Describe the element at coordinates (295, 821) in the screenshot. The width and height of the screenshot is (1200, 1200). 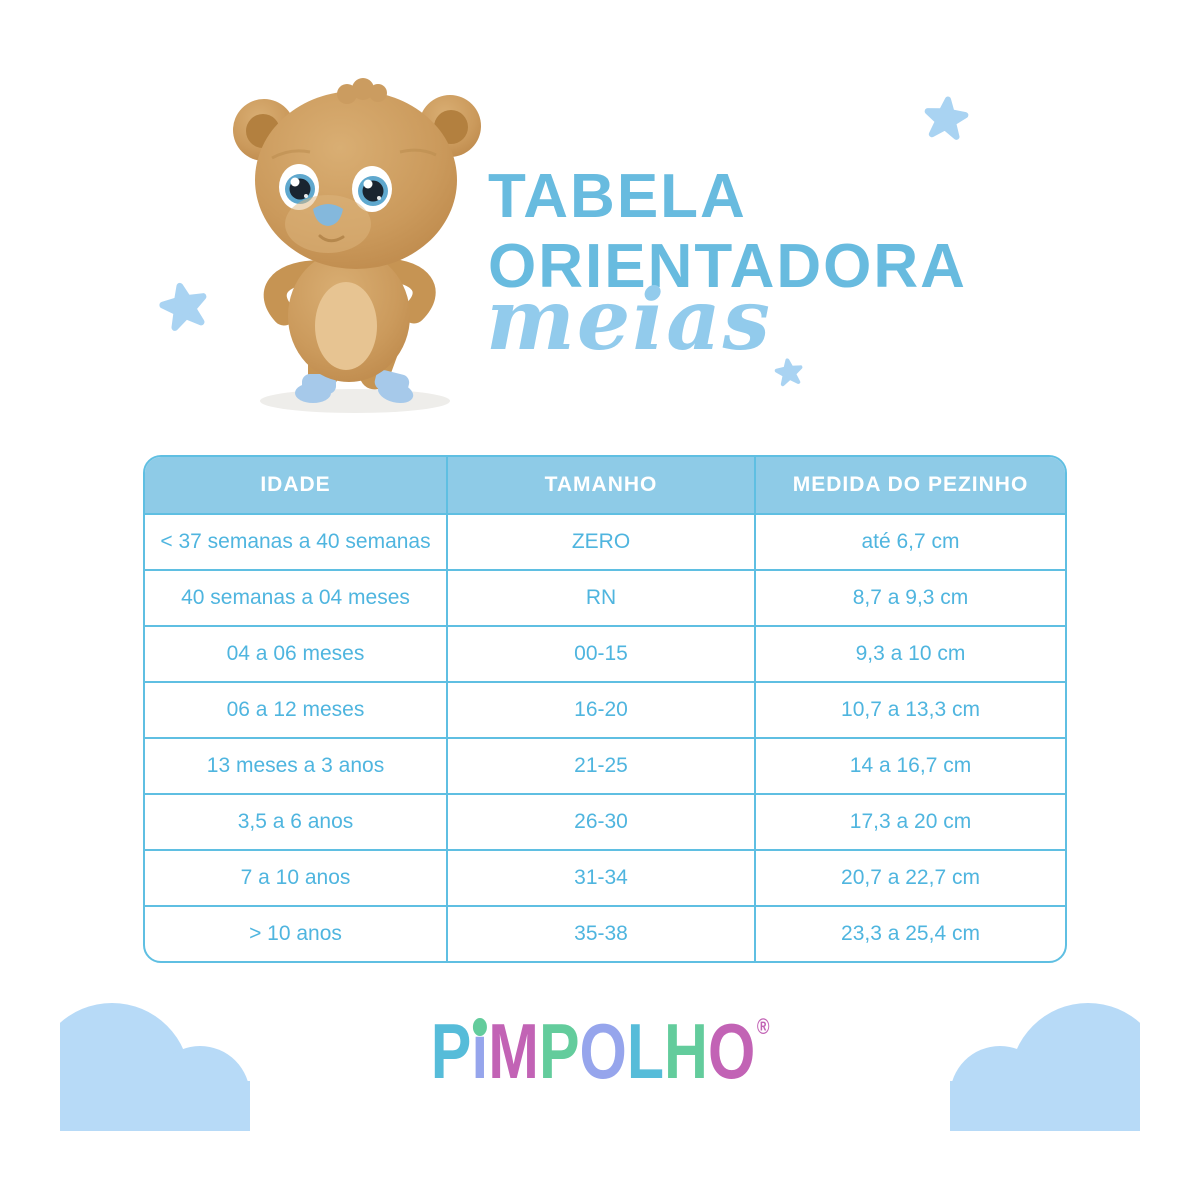
I see `cell-idade: 3,5 a 6 anos` at that location.